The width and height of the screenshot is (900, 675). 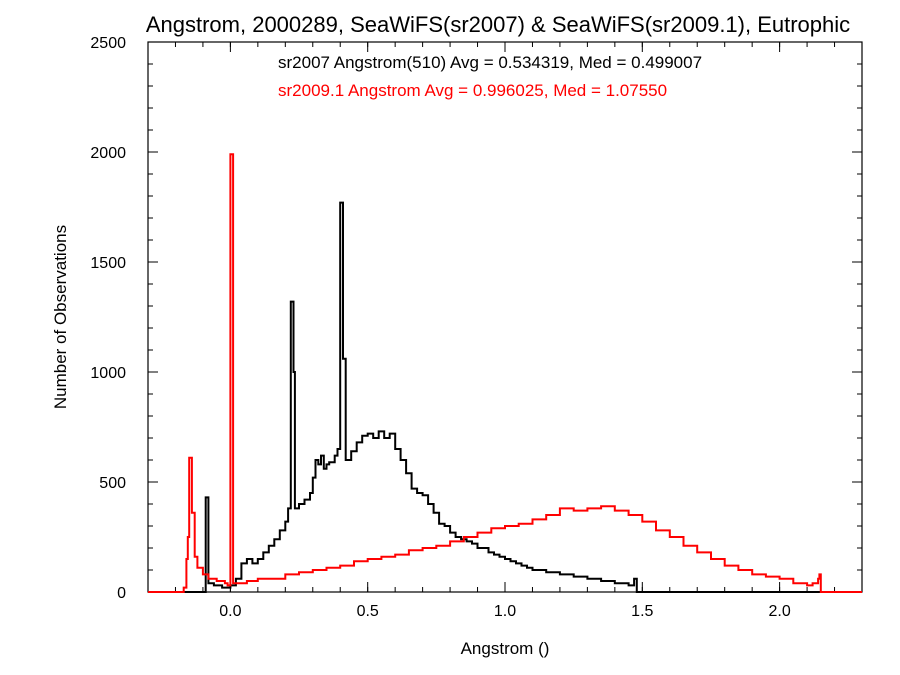 What do you see at coordinates (112, 483) in the screenshot?
I see `y-tick-label: 500` at bounding box center [112, 483].